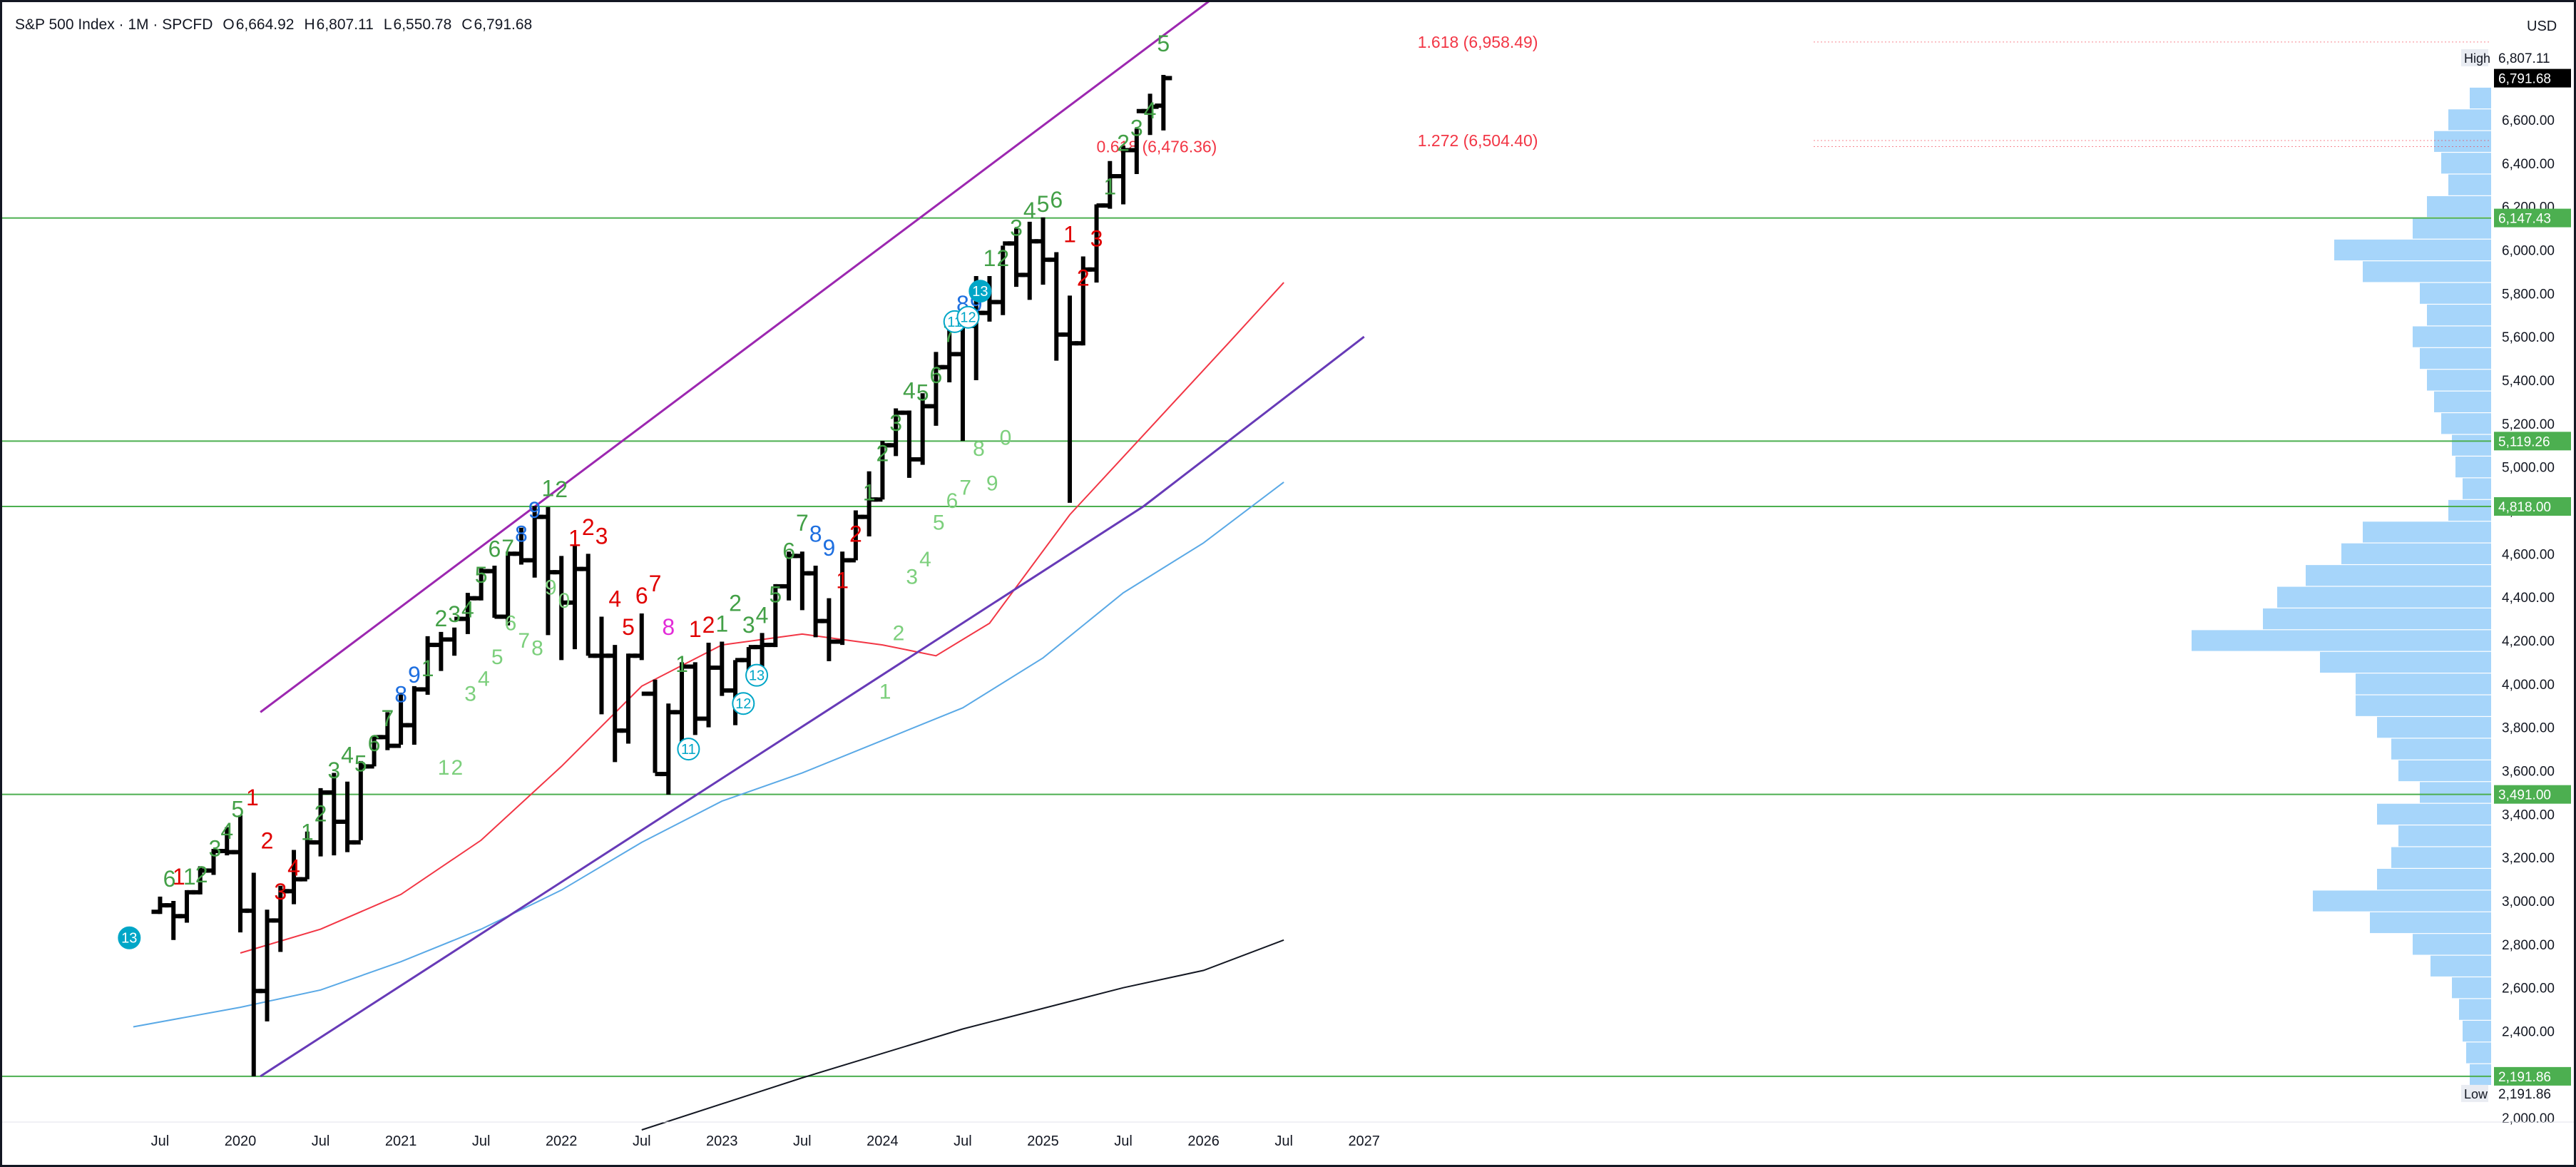  I want to click on td-countdown-marker: 13, so click(757, 675).